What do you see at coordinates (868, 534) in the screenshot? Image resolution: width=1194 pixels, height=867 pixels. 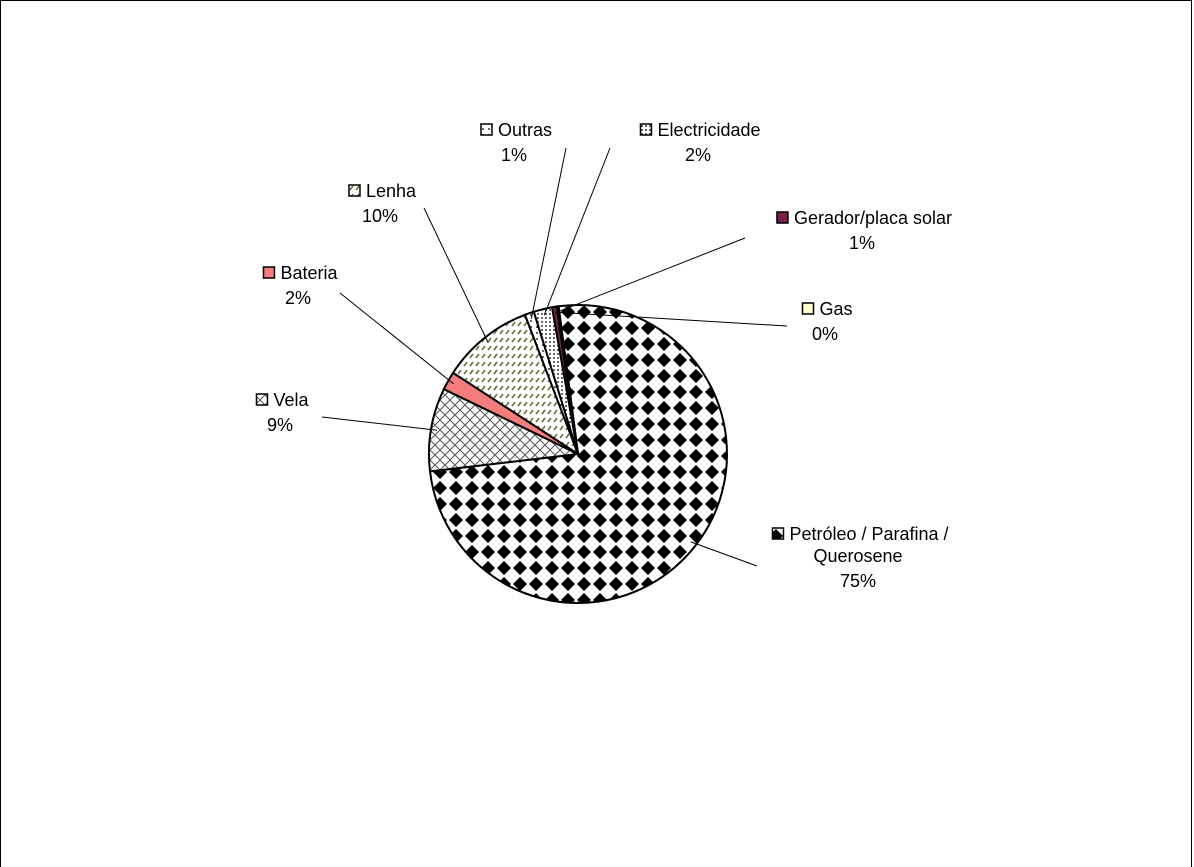 I see `data-label-name-0-0: Petróleo / Parafina /` at bounding box center [868, 534].